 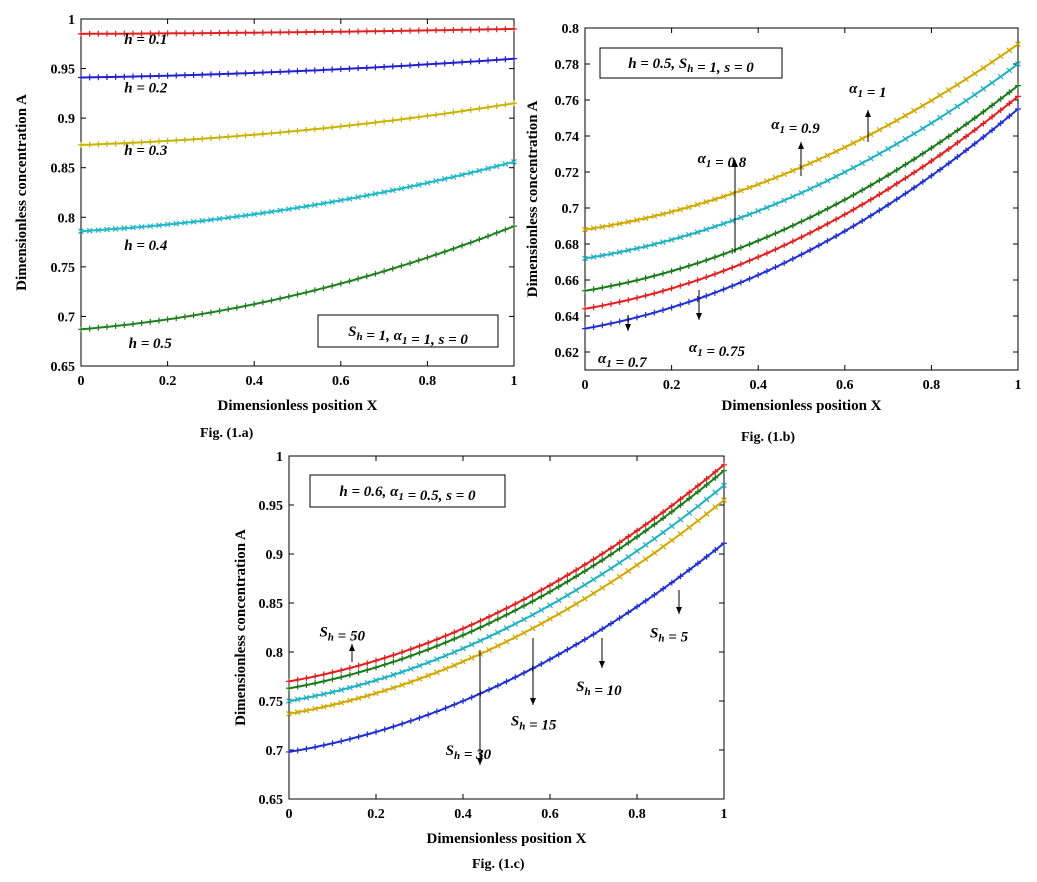 I want to click on y-axis-label-c: Dimensionless concentration A, so click(x=241, y=627).